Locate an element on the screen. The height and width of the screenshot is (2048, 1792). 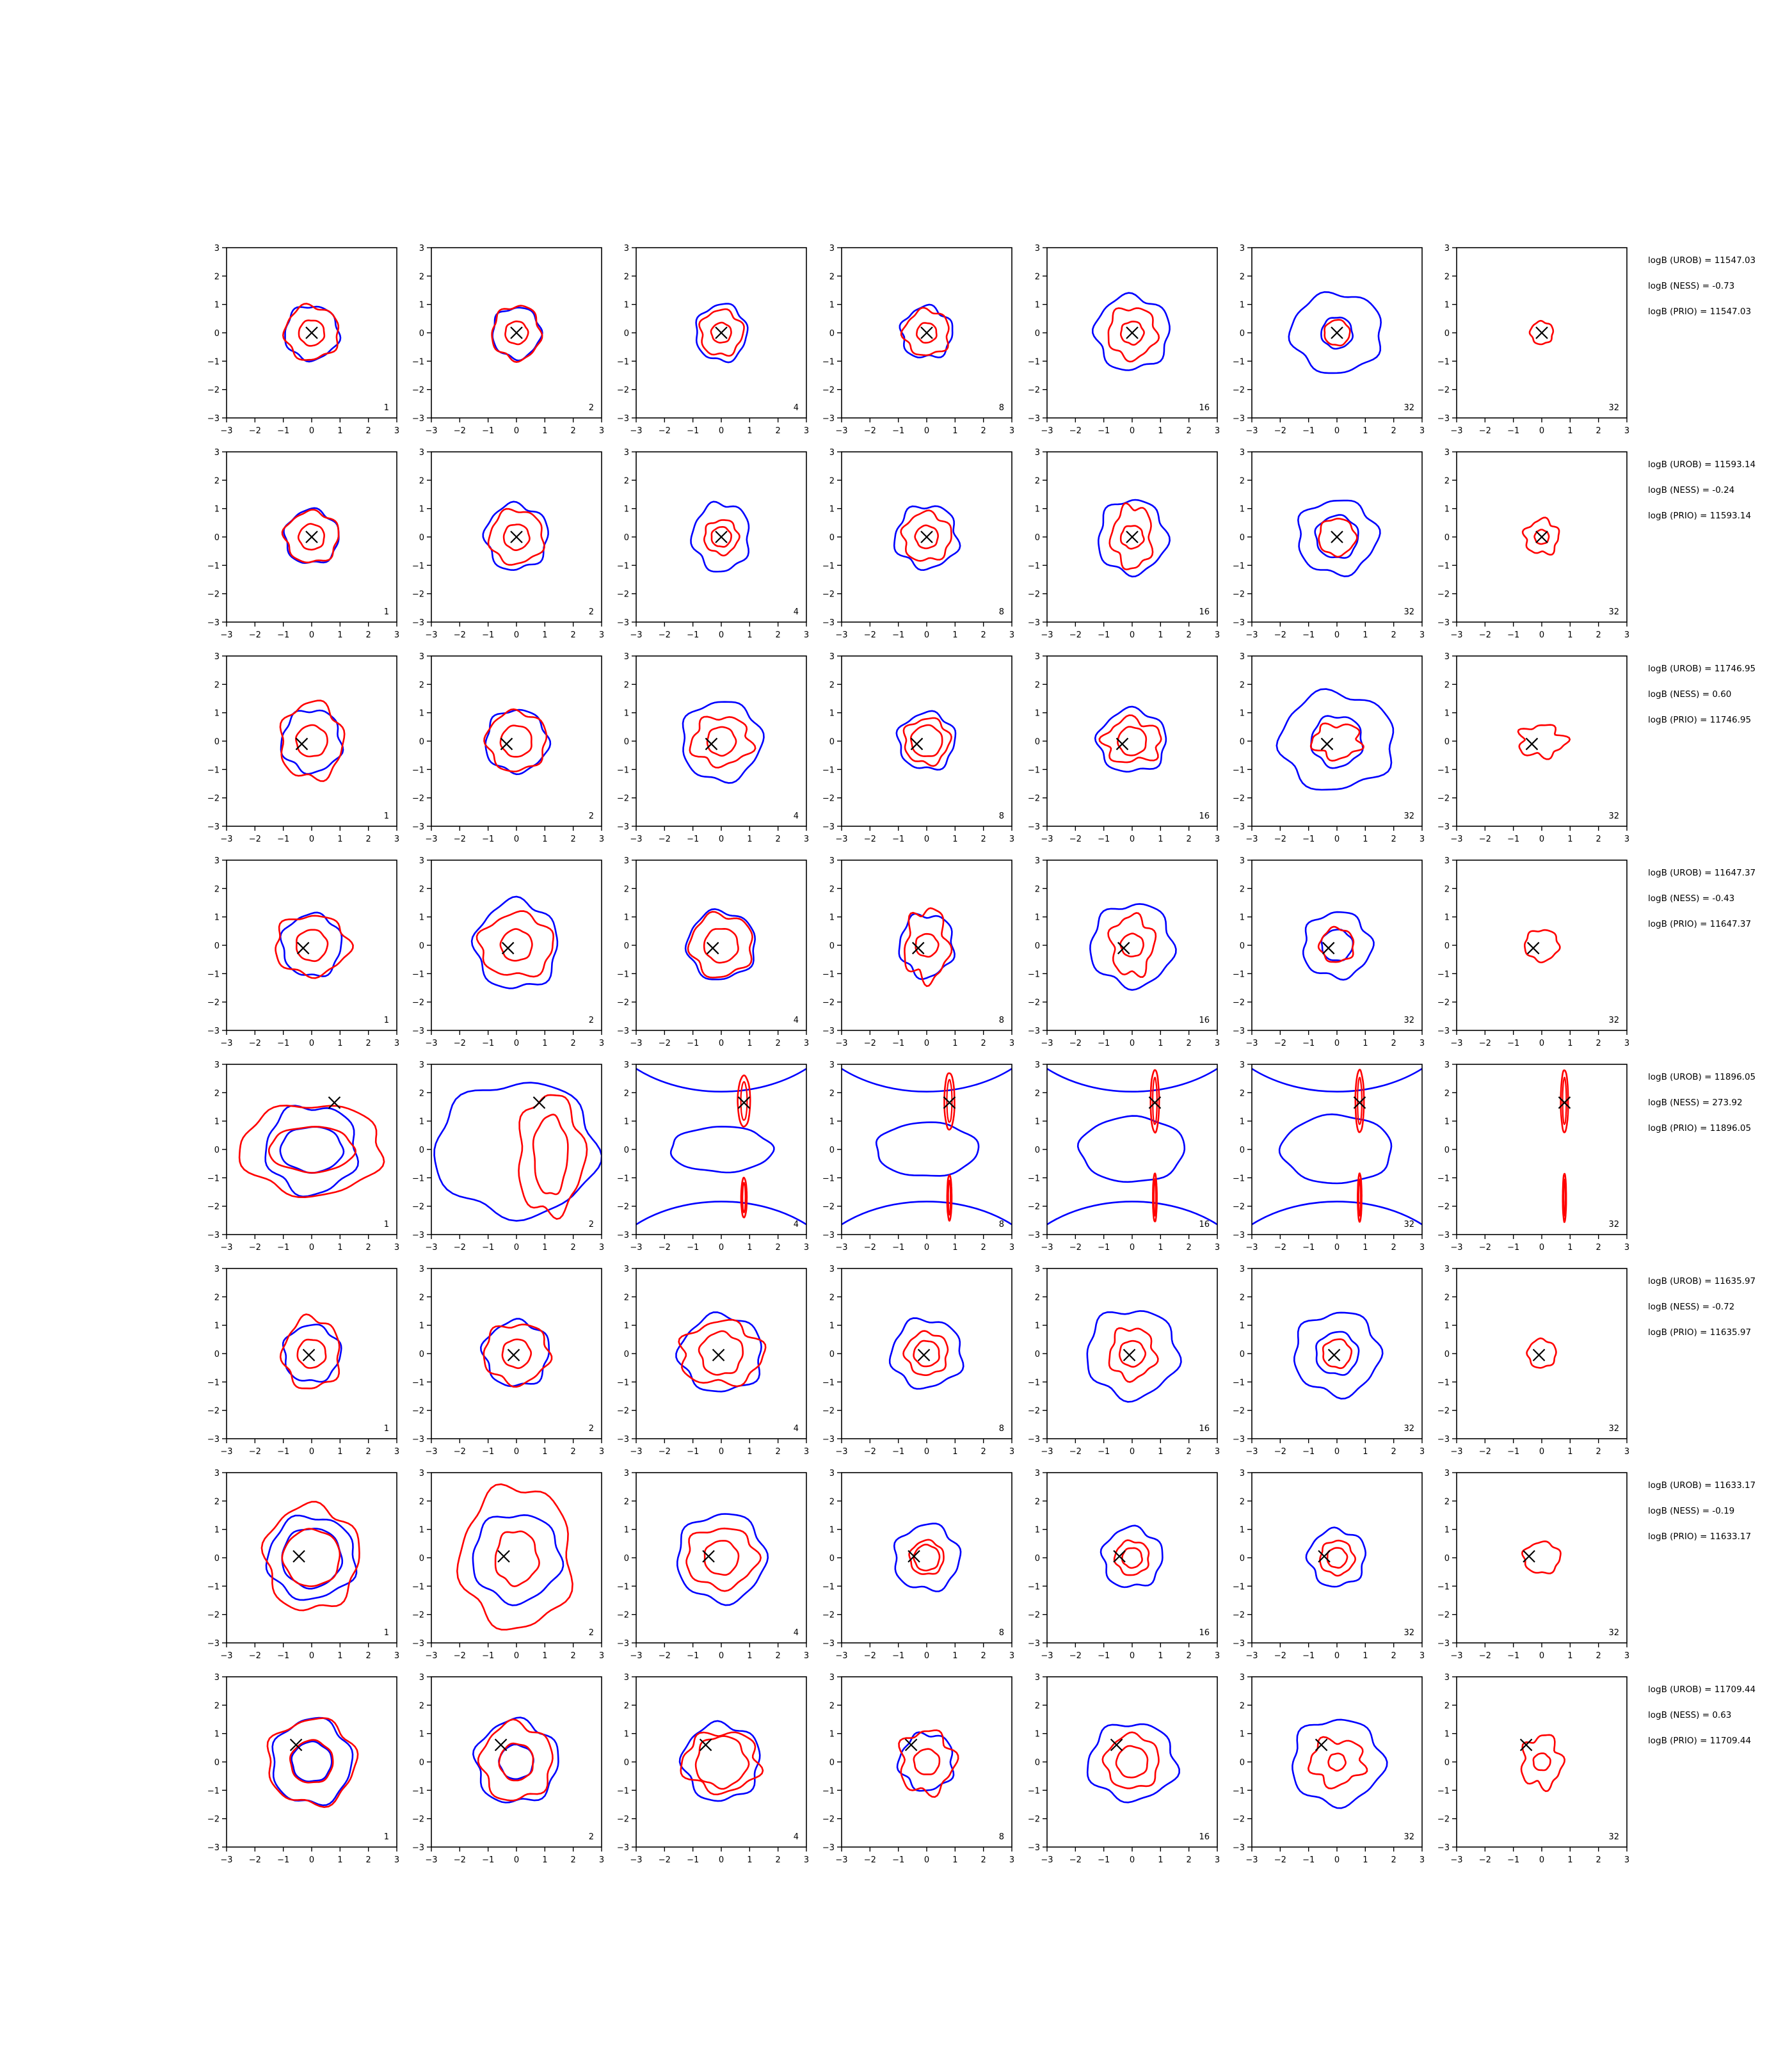
logb-annotation: logB (PRIO) = 11635.97 is located at coordinates (1699, 1332).